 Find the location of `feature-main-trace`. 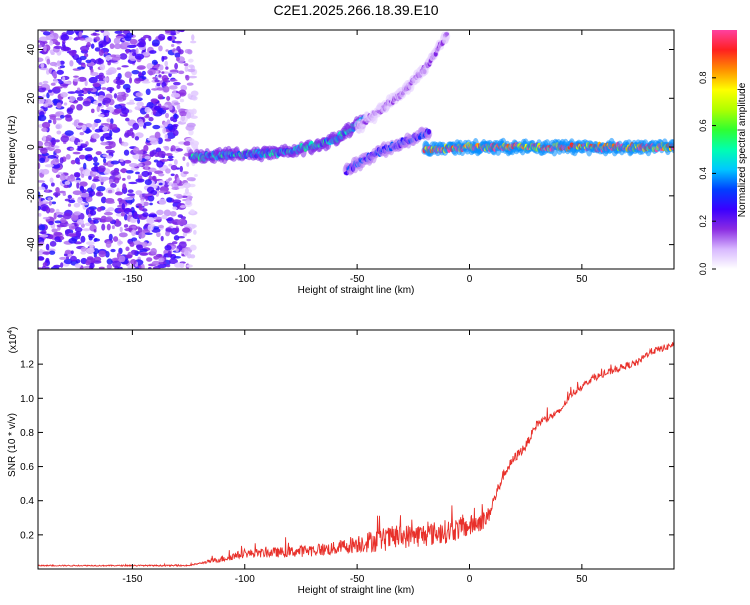

feature-main-trace is located at coordinates (277, 139).